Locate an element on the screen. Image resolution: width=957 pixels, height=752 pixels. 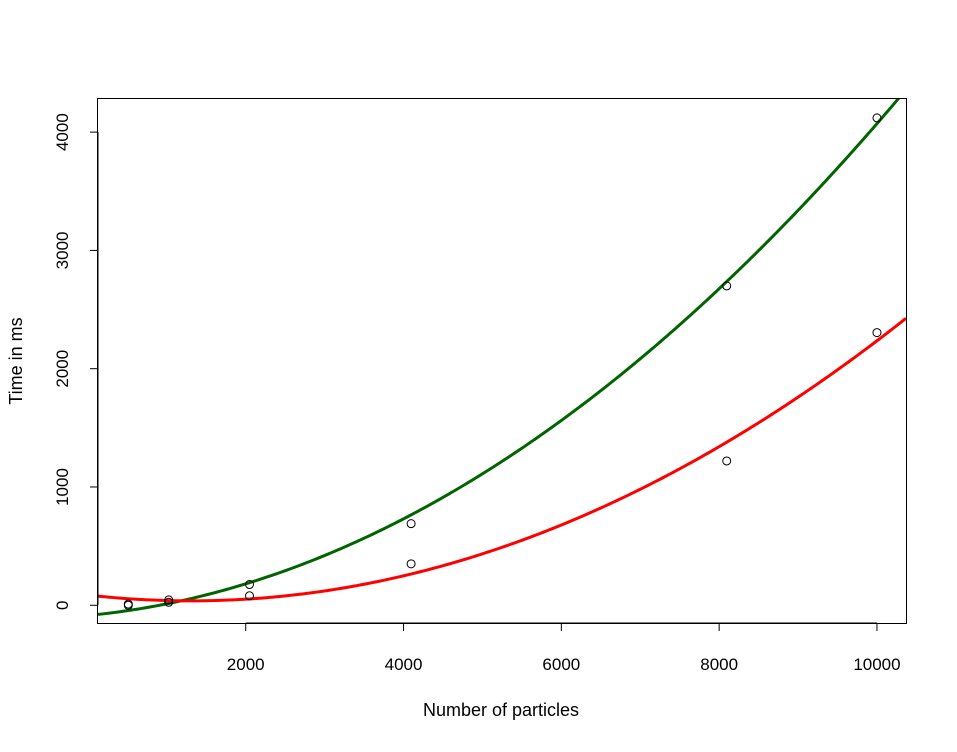
y-tick-label: 1000 is located at coordinates (62, 487).